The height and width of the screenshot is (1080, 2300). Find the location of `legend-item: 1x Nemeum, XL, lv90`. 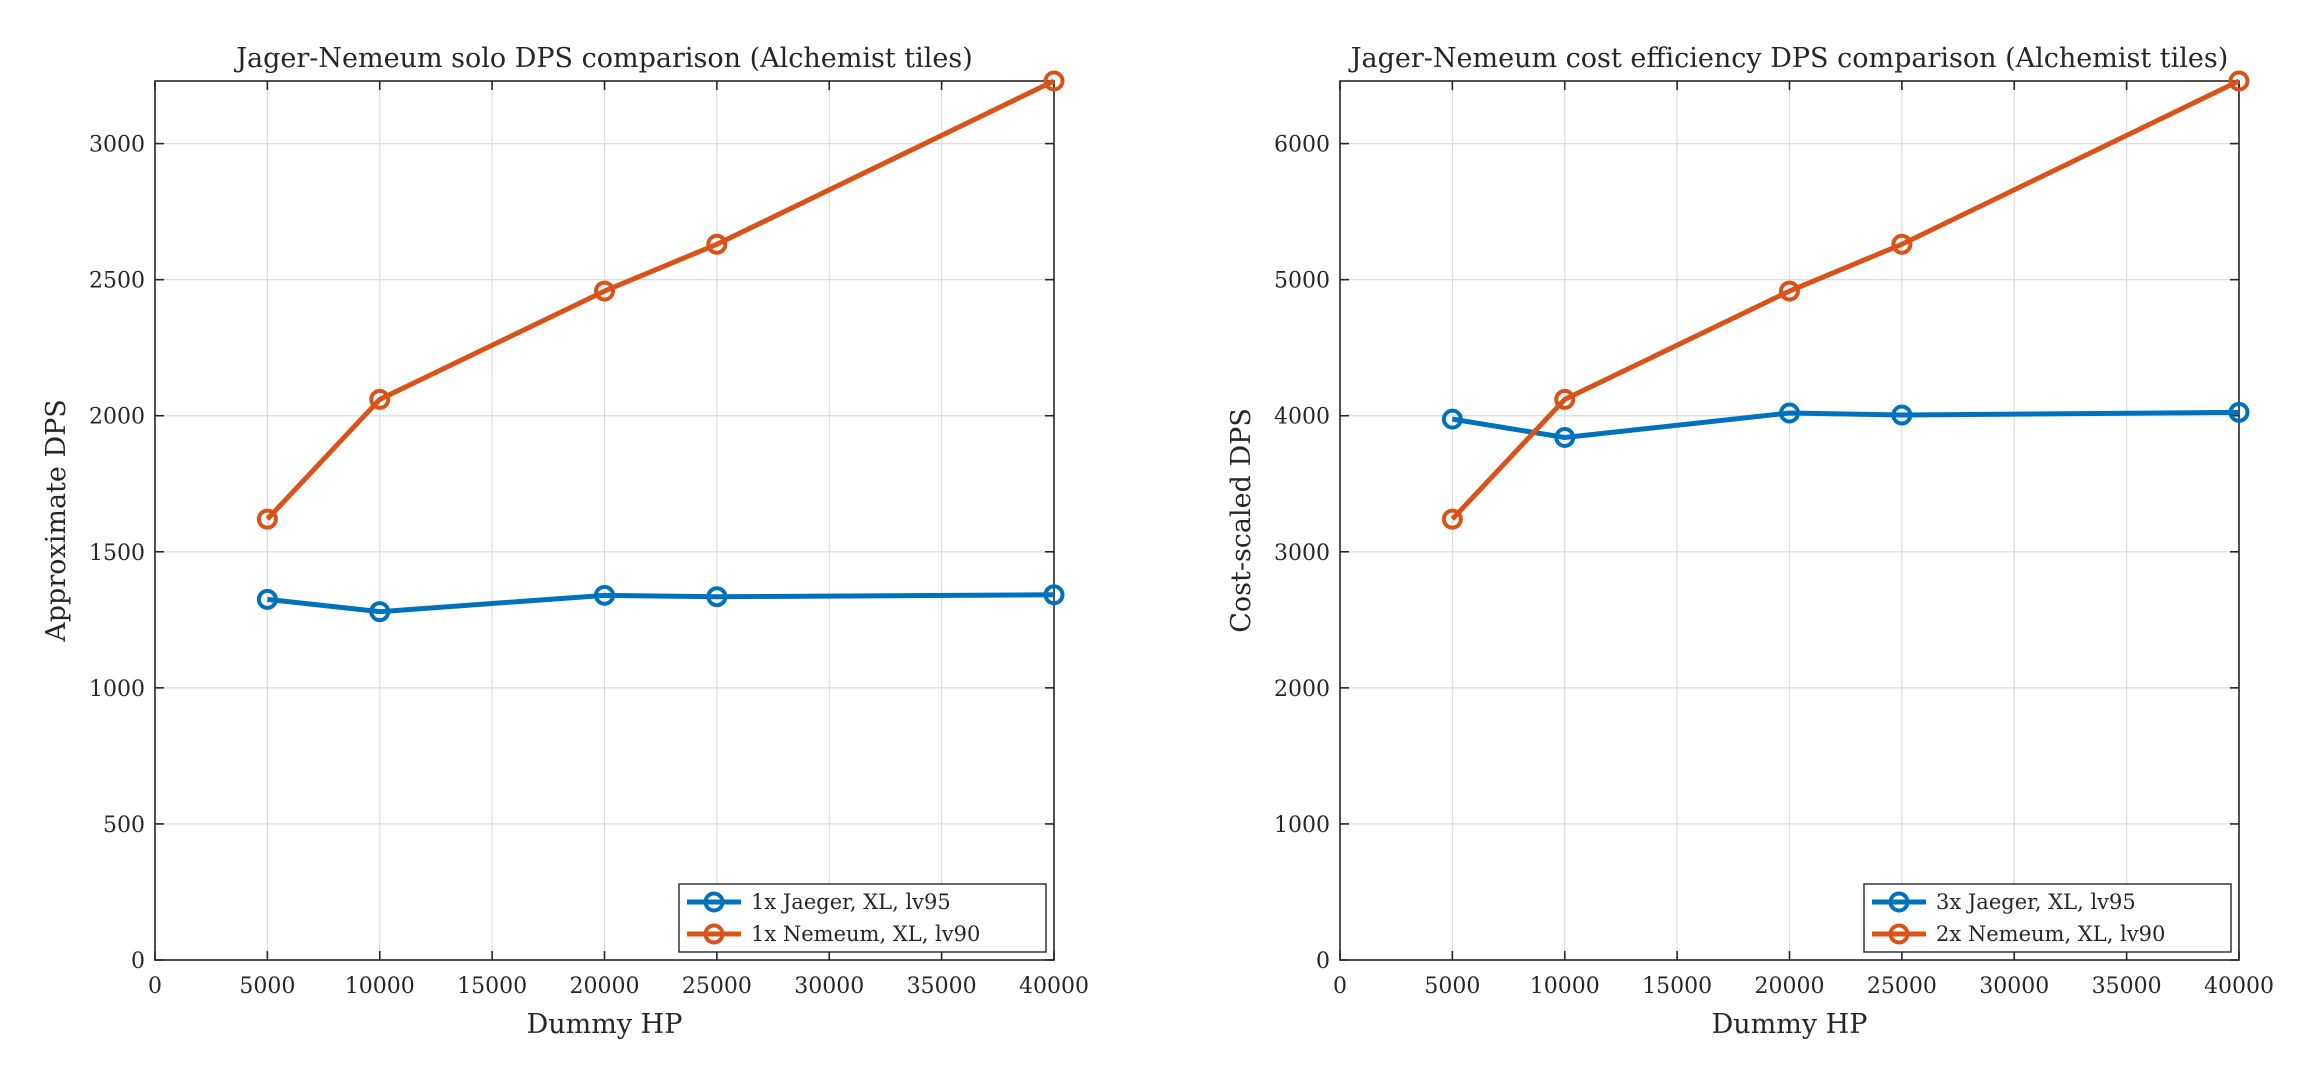

legend-item: 1x Nemeum, XL, lv90 is located at coordinates (833, 934).